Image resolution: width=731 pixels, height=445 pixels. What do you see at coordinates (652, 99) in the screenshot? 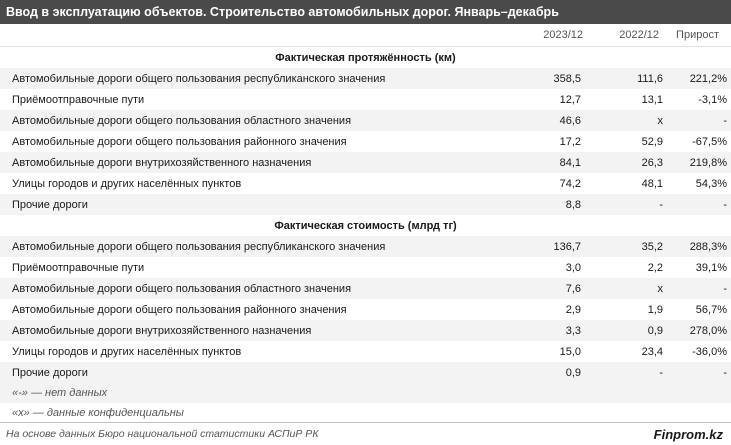
I see `value-2022: 13,1` at bounding box center [652, 99].